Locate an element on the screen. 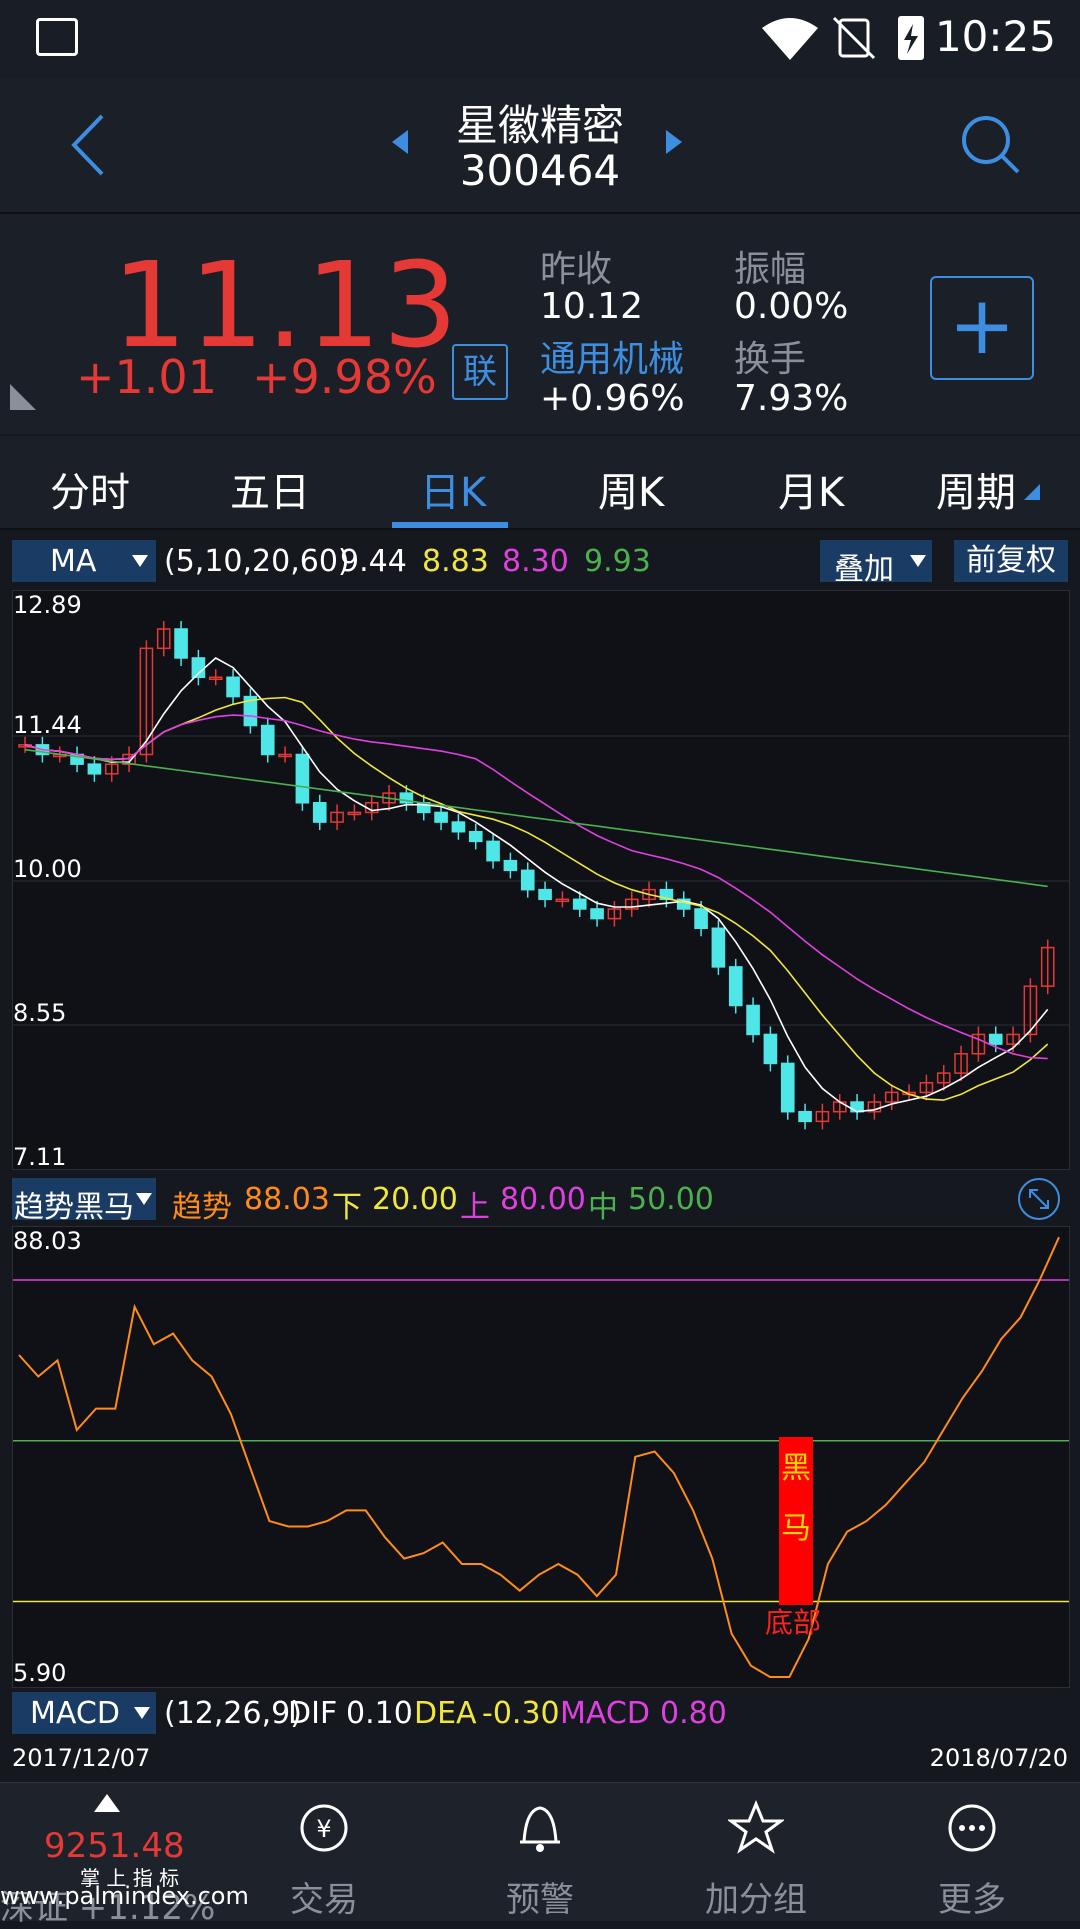  tab-monthly-k: 月K is located at coordinates (811, 493).